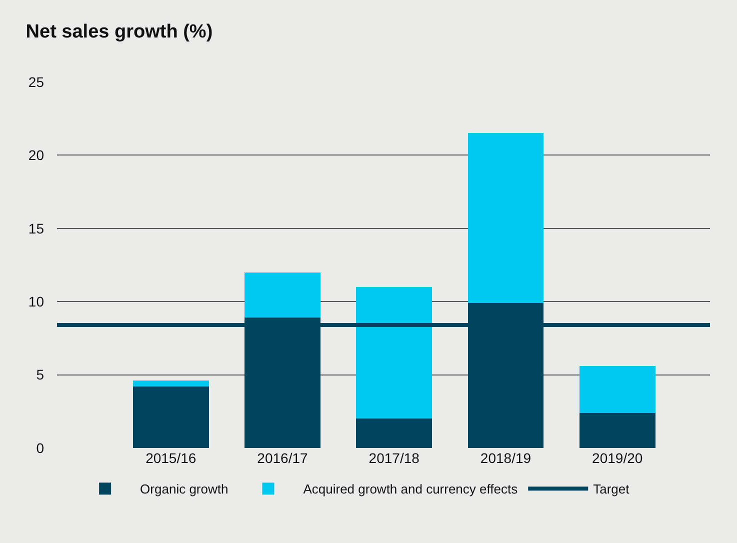 The width and height of the screenshot is (737, 543). Describe the element at coordinates (36, 302) in the screenshot. I see `y-tick-label: 10` at that location.